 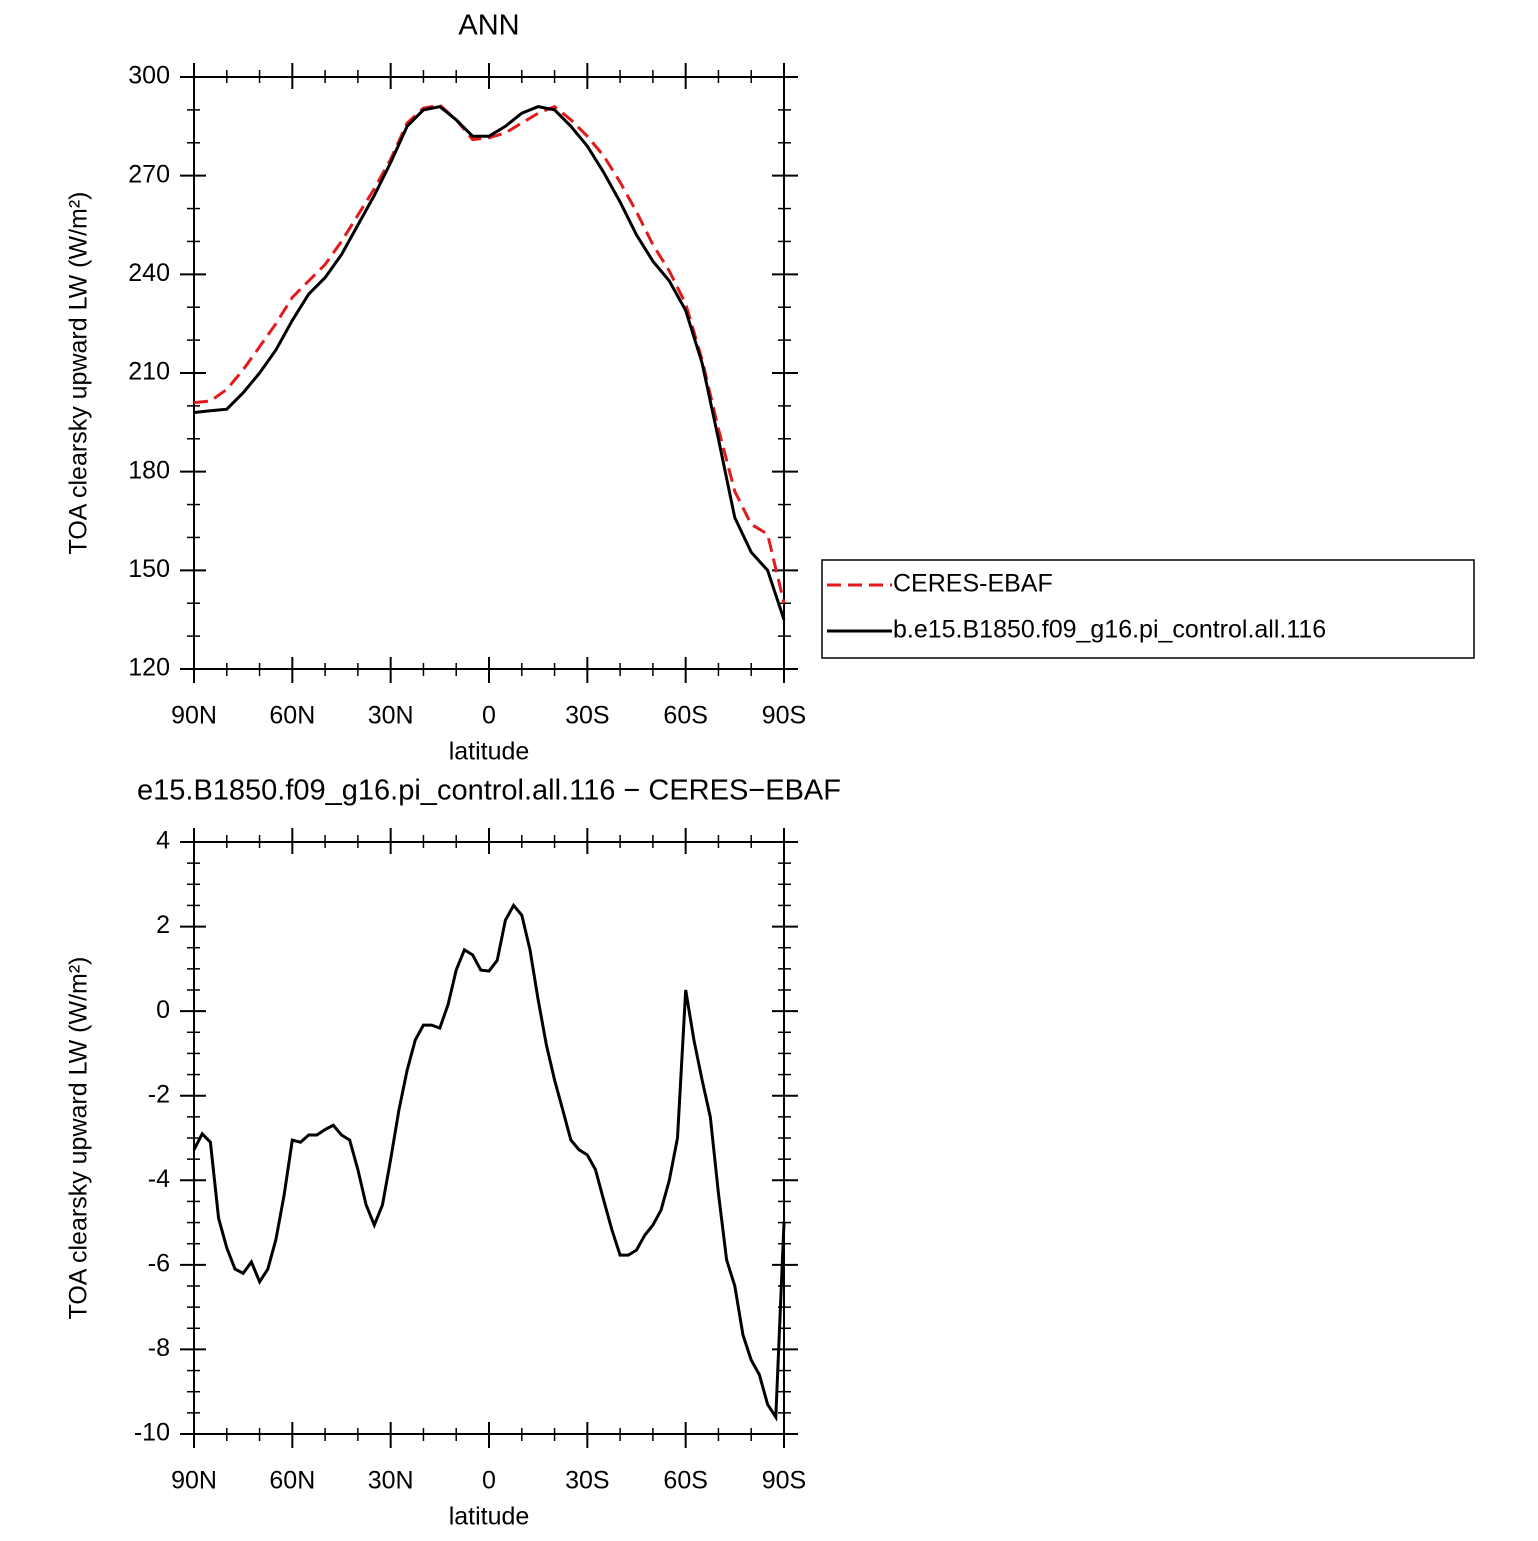 I want to click on y-tick-label: -6, so click(x=159, y=1263).